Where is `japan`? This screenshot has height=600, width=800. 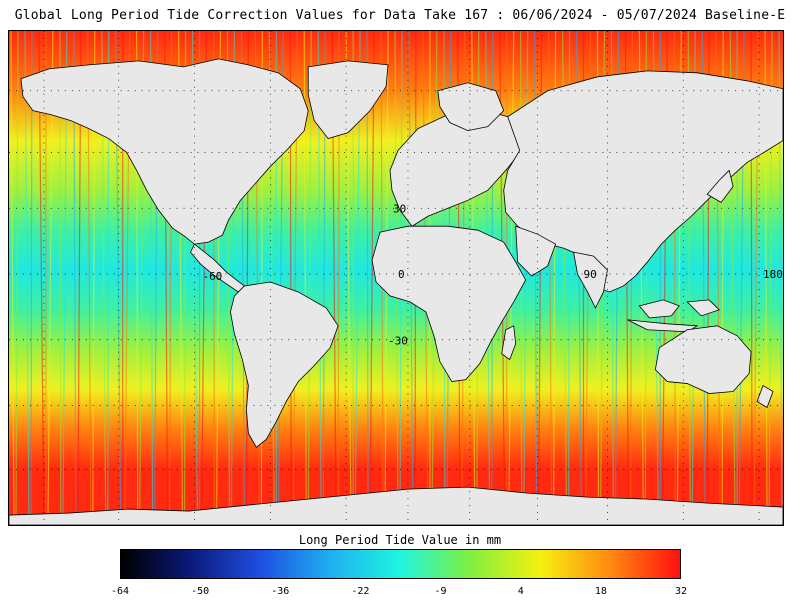
japan is located at coordinates (720, 186).